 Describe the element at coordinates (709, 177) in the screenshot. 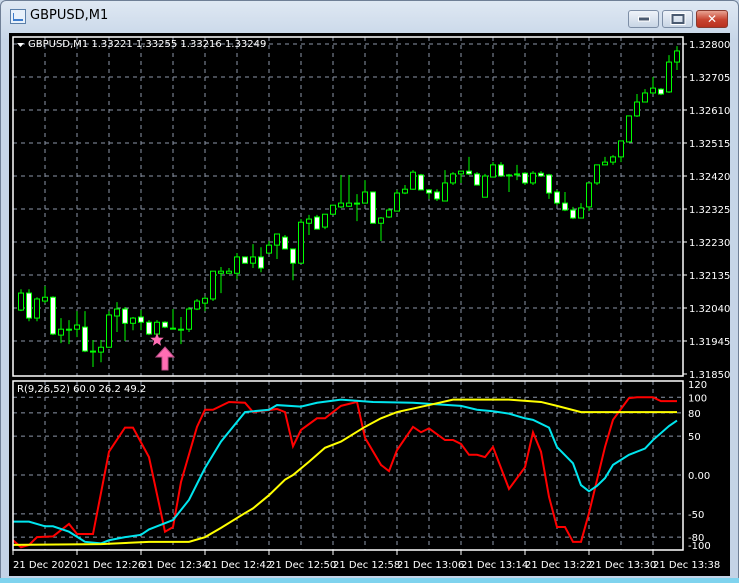

I see `price-axis-label: 1.32420` at that location.